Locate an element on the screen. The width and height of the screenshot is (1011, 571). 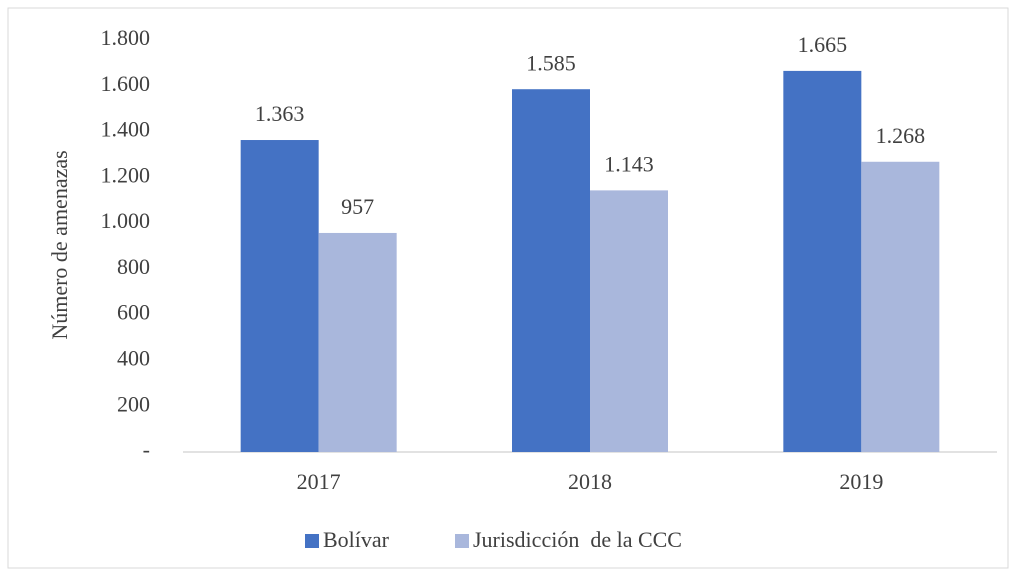
y-tick-label: 600 is located at coordinates (133, 312).